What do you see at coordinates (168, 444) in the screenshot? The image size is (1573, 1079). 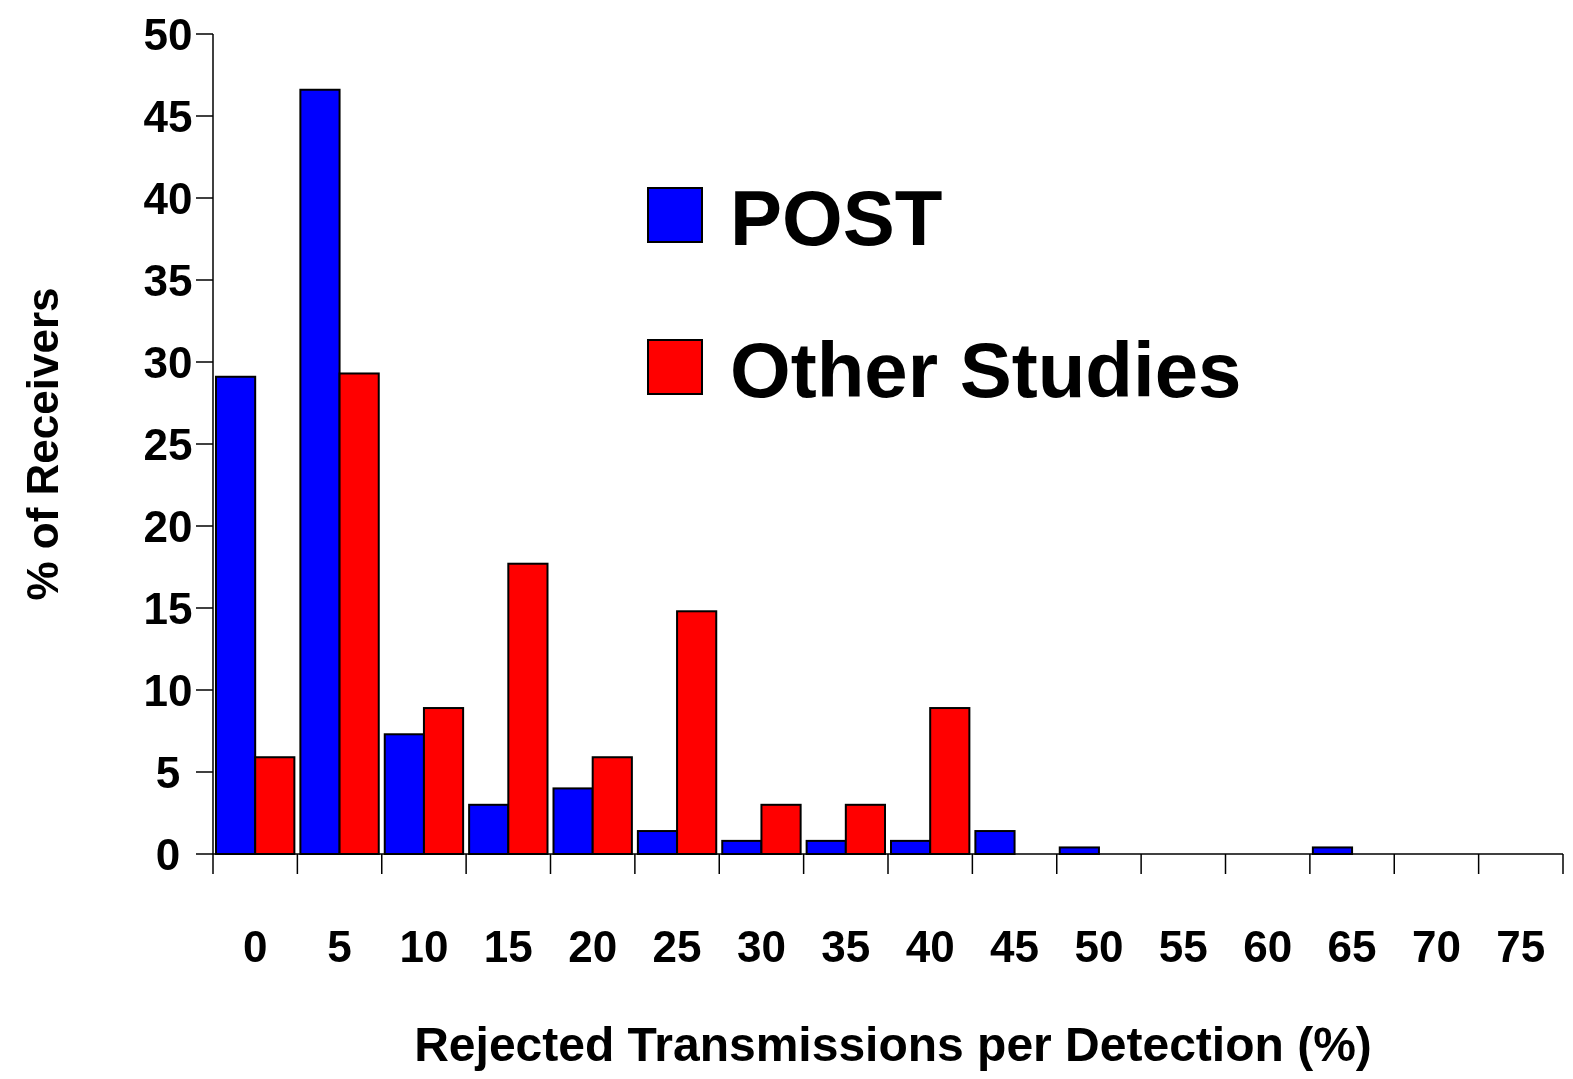 I see `y-tick-label: 25` at bounding box center [168, 444].